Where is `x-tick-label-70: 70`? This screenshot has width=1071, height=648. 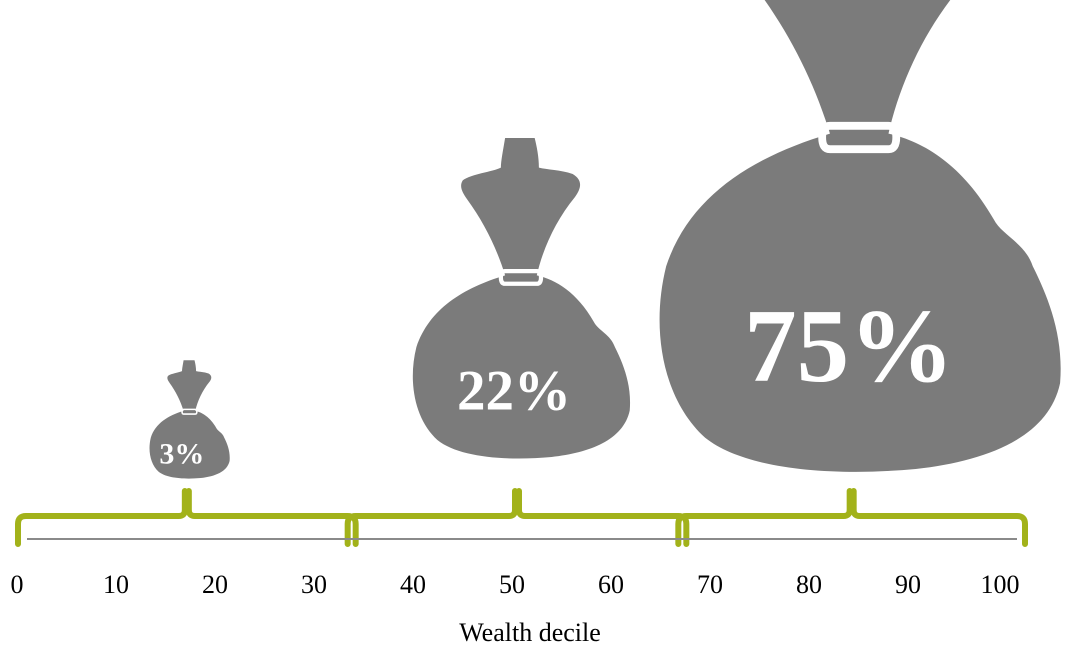
x-tick-label-70: 70 is located at coordinates (710, 584).